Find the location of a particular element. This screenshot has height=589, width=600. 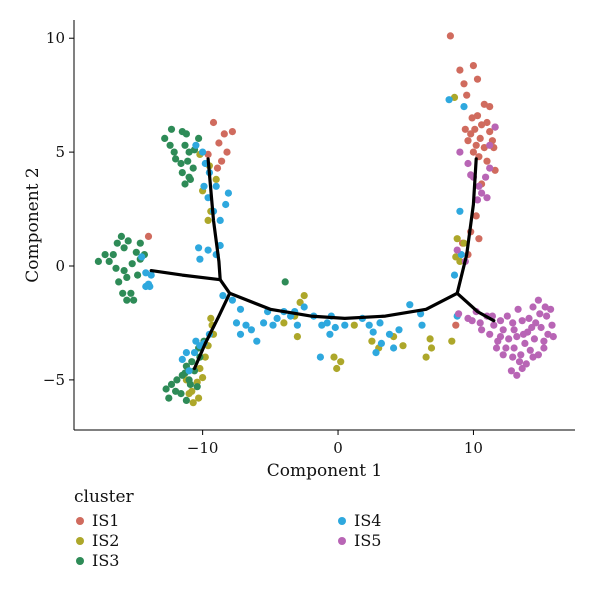

y-axis-title: Component 2 is located at coordinates (33, 225).